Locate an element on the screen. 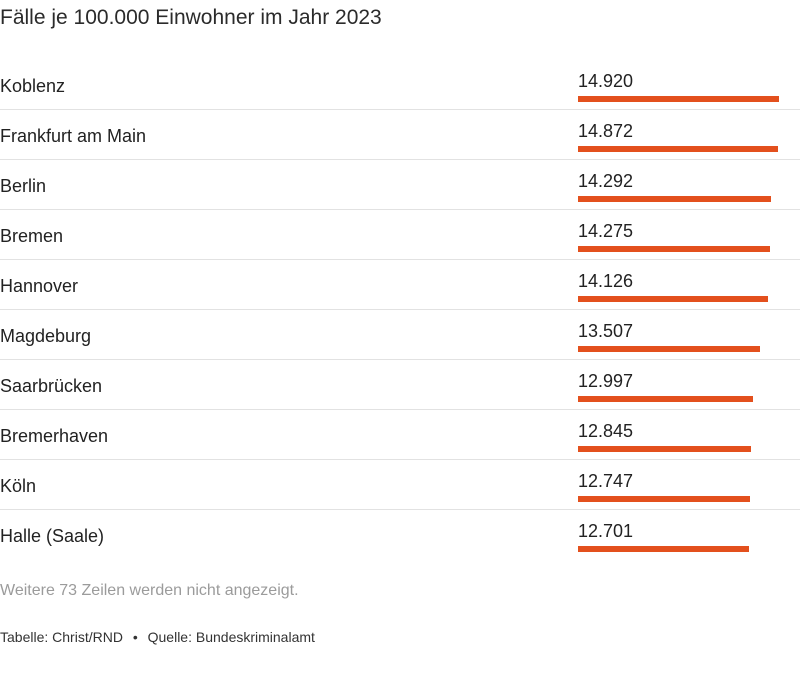 This screenshot has width=800, height=700. chart-title: Fälle je 100.000 Einwohner im Jahr 2023 is located at coordinates (191, 17).